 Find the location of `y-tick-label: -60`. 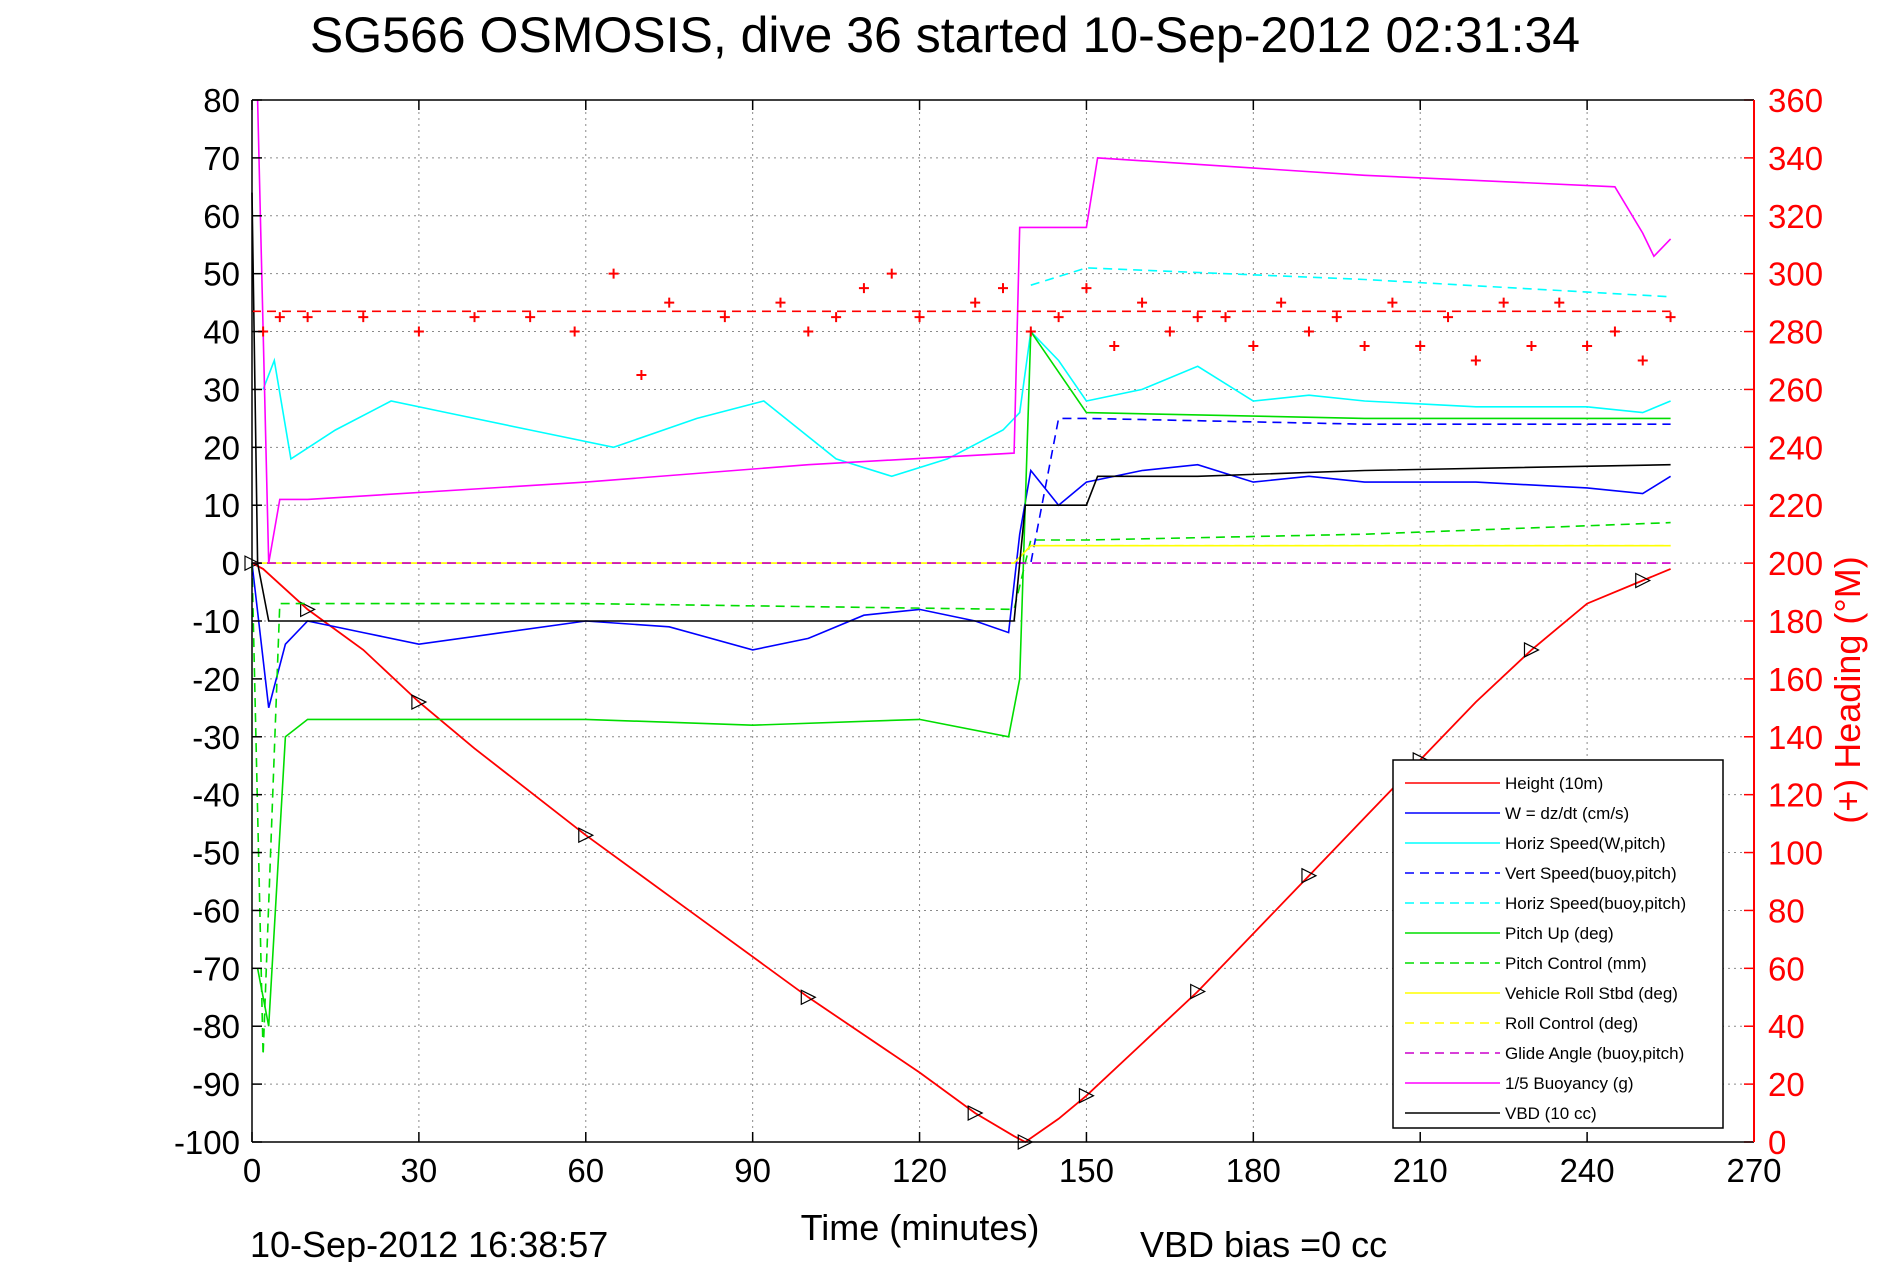

y-tick-label: -60 is located at coordinates (216, 910).